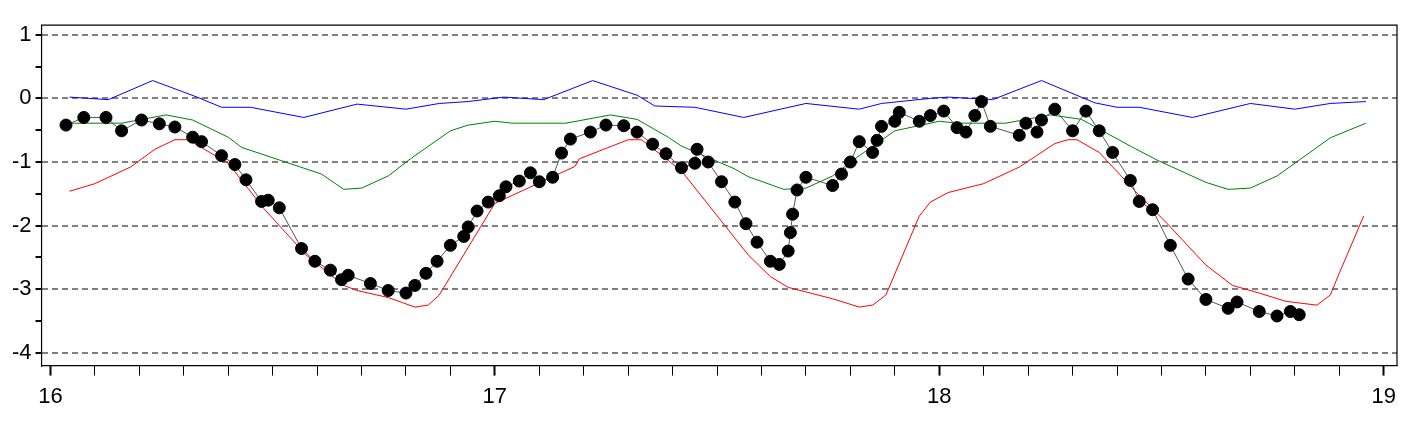 This screenshot has height=426, width=1425. Describe the element at coordinates (25, 97) in the screenshot. I see `y-tick-label: 0` at that location.